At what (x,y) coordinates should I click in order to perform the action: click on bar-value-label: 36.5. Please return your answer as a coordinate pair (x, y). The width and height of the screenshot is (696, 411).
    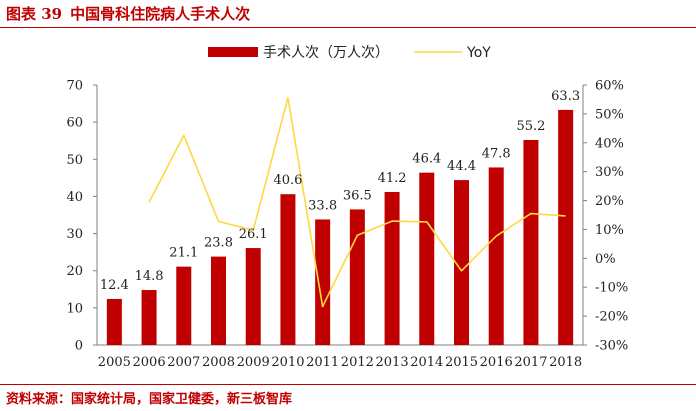
    Looking at the image, I should click on (357, 195).